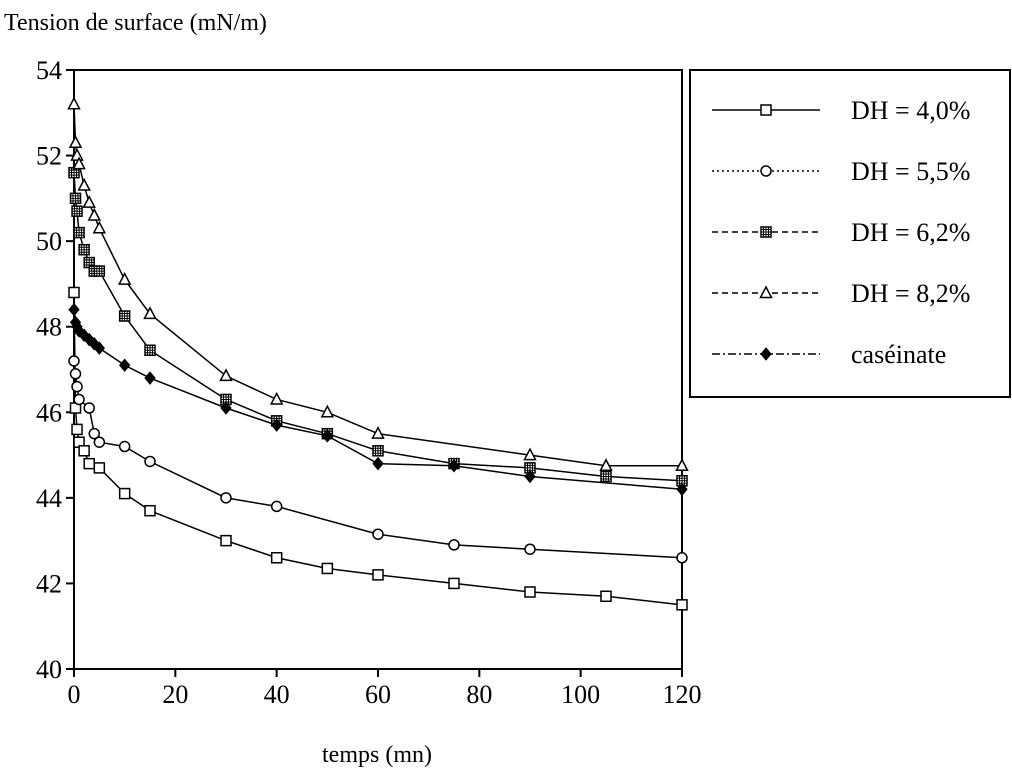 This screenshot has height=774, width=1012. I want to click on legend-label: DH = 4,0%, so click(910, 110).